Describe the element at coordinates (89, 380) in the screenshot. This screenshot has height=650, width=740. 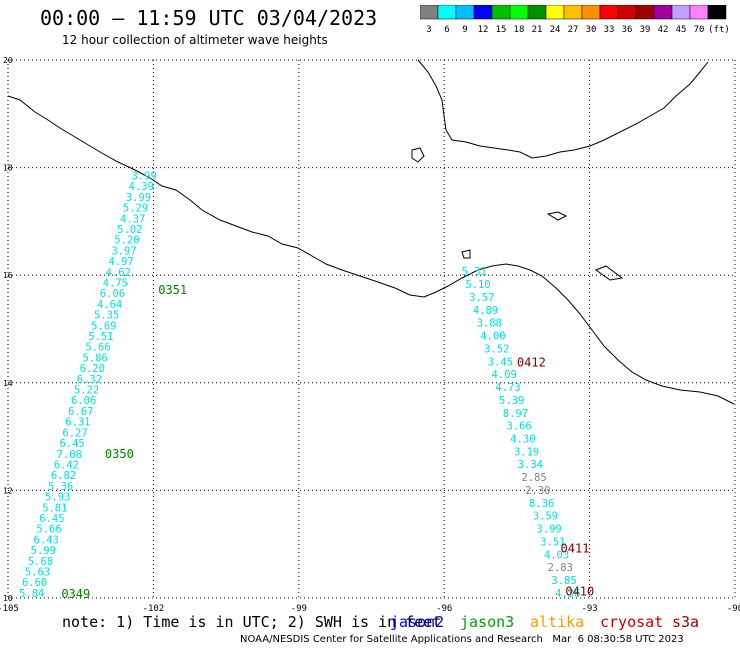
I see `wave-height-label: 6.32` at that location.